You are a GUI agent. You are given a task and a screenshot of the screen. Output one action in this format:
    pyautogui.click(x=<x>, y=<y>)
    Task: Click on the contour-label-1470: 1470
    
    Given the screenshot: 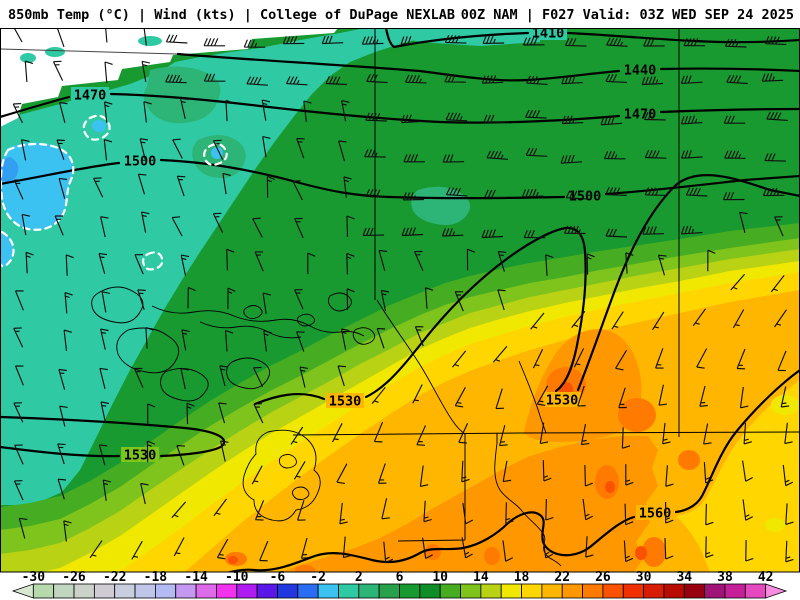 What is the action you would take?
    pyautogui.click(x=90, y=95)
    